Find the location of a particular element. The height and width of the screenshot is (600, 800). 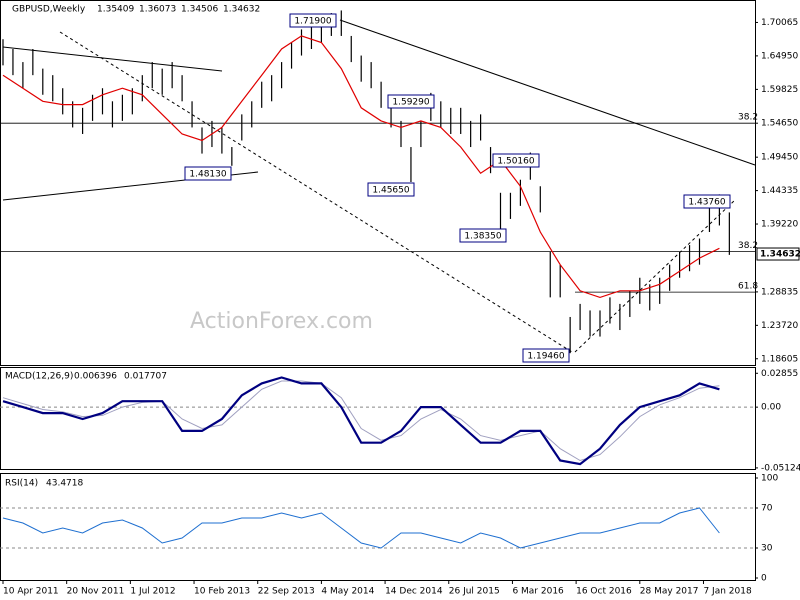

macd-line is located at coordinates (361, 421).